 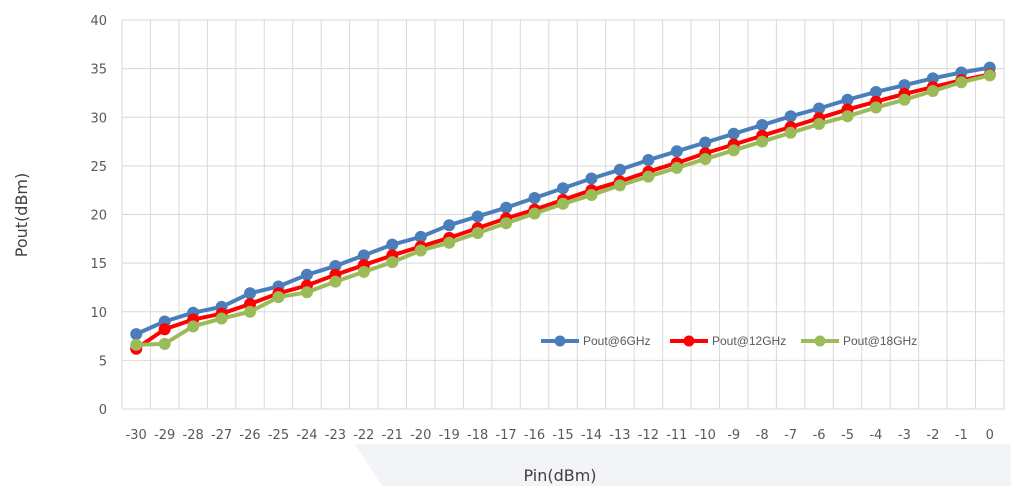 What do you see at coordinates (98, 167) in the screenshot?
I see `y-tick-label: 25` at bounding box center [98, 167].